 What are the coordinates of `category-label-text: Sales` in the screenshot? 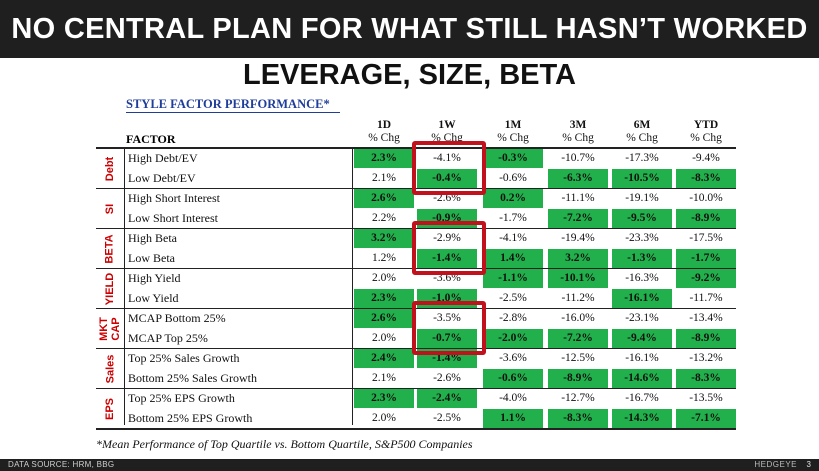 It's located at (110, 369).